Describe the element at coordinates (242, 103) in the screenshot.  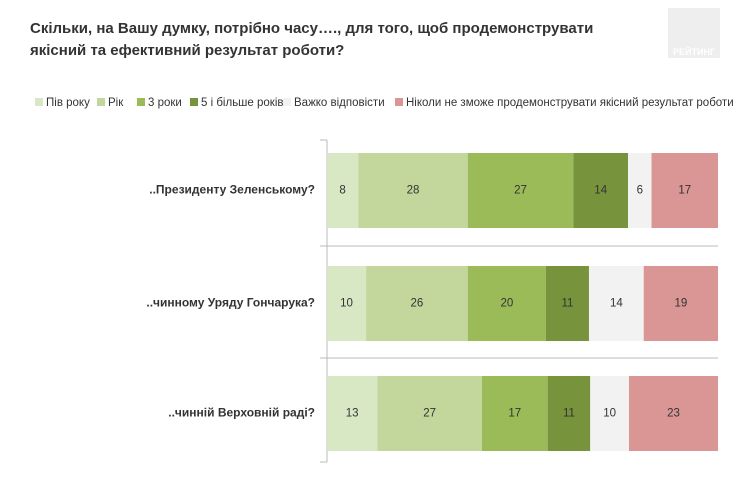
I see `legend-label: 5 і більше років` at that location.